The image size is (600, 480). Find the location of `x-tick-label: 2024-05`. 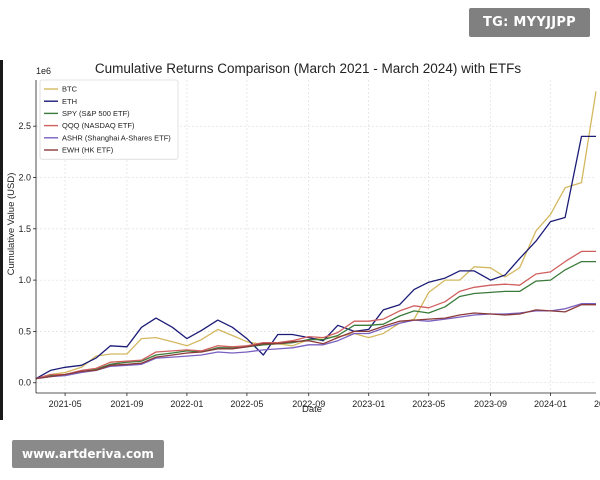

x-tick-label: 2024-05 is located at coordinates (597, 404).